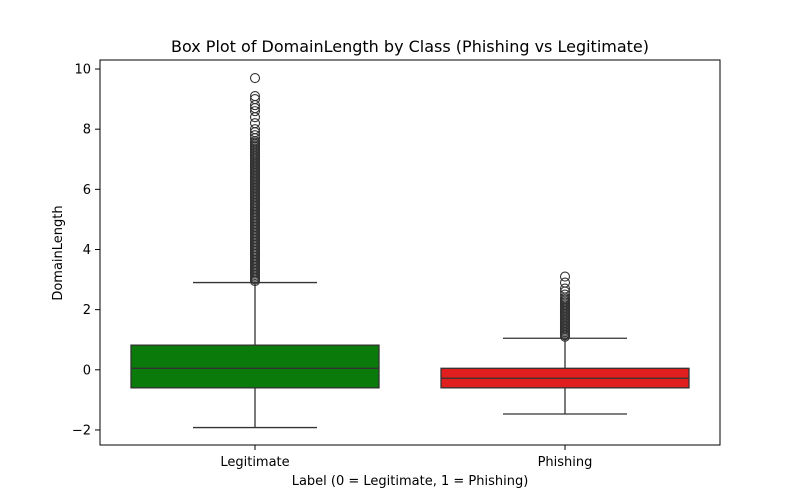 This screenshot has width=800, height=500. Describe the element at coordinates (410, 481) in the screenshot. I see `x-axis-label: Label (0 = Legitimate, 1 = Phishing)` at that location.